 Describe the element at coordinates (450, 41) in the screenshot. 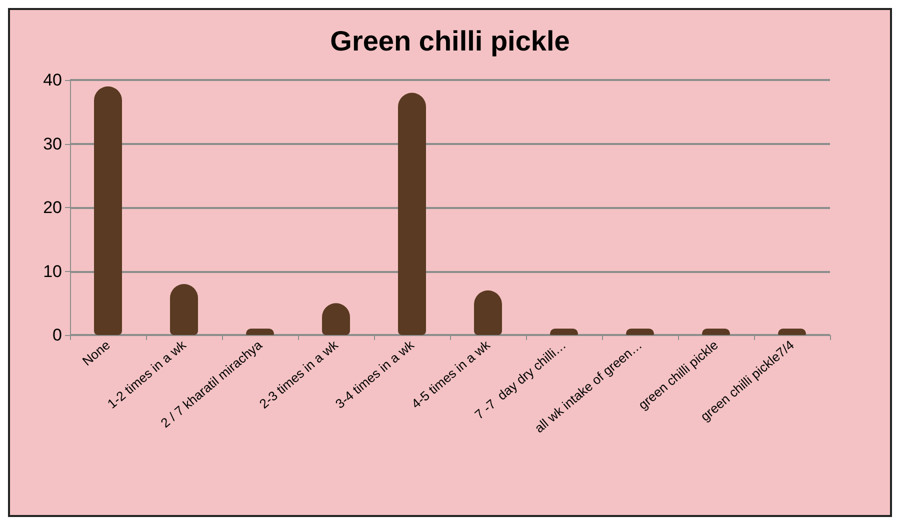

I see `chart-title: Green chilli pickle` at that location.